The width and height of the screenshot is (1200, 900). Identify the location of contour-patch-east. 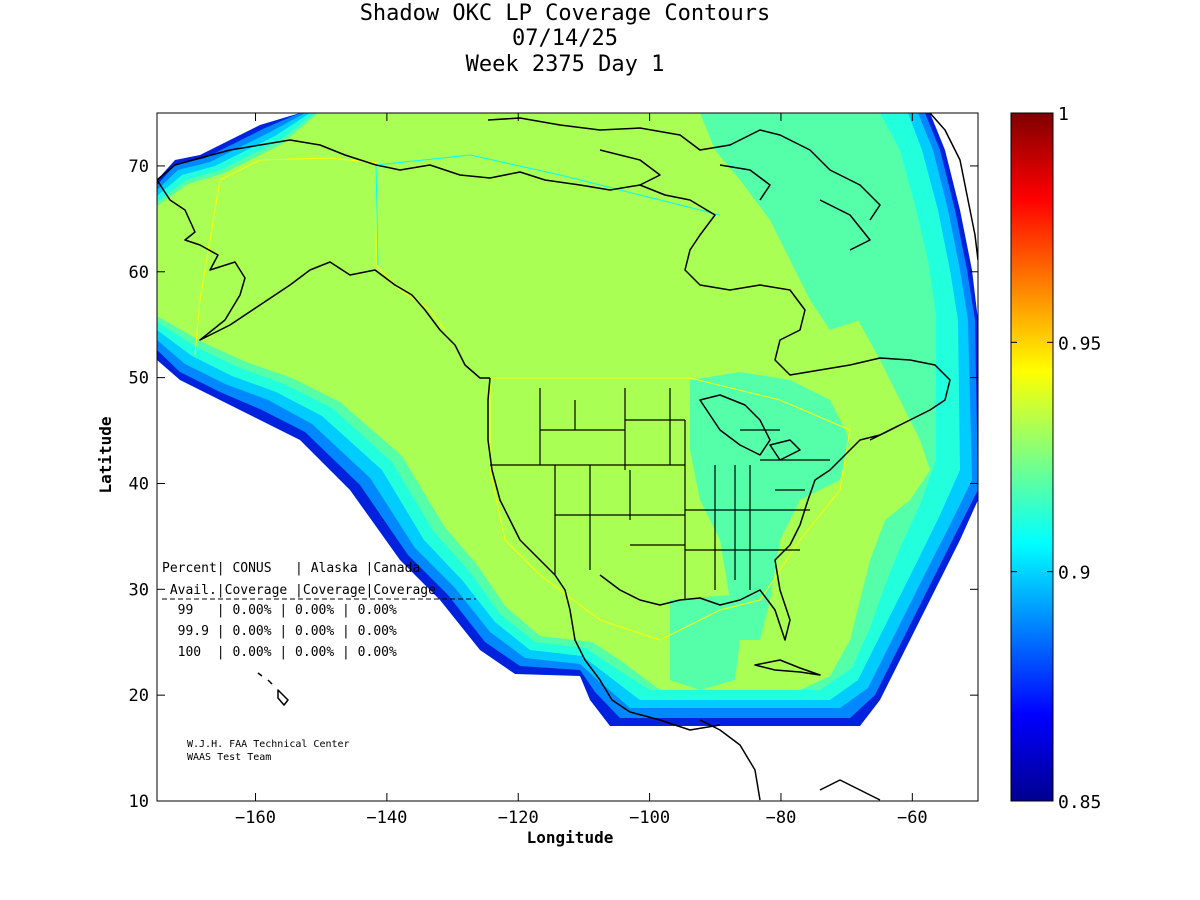
(770, 506).